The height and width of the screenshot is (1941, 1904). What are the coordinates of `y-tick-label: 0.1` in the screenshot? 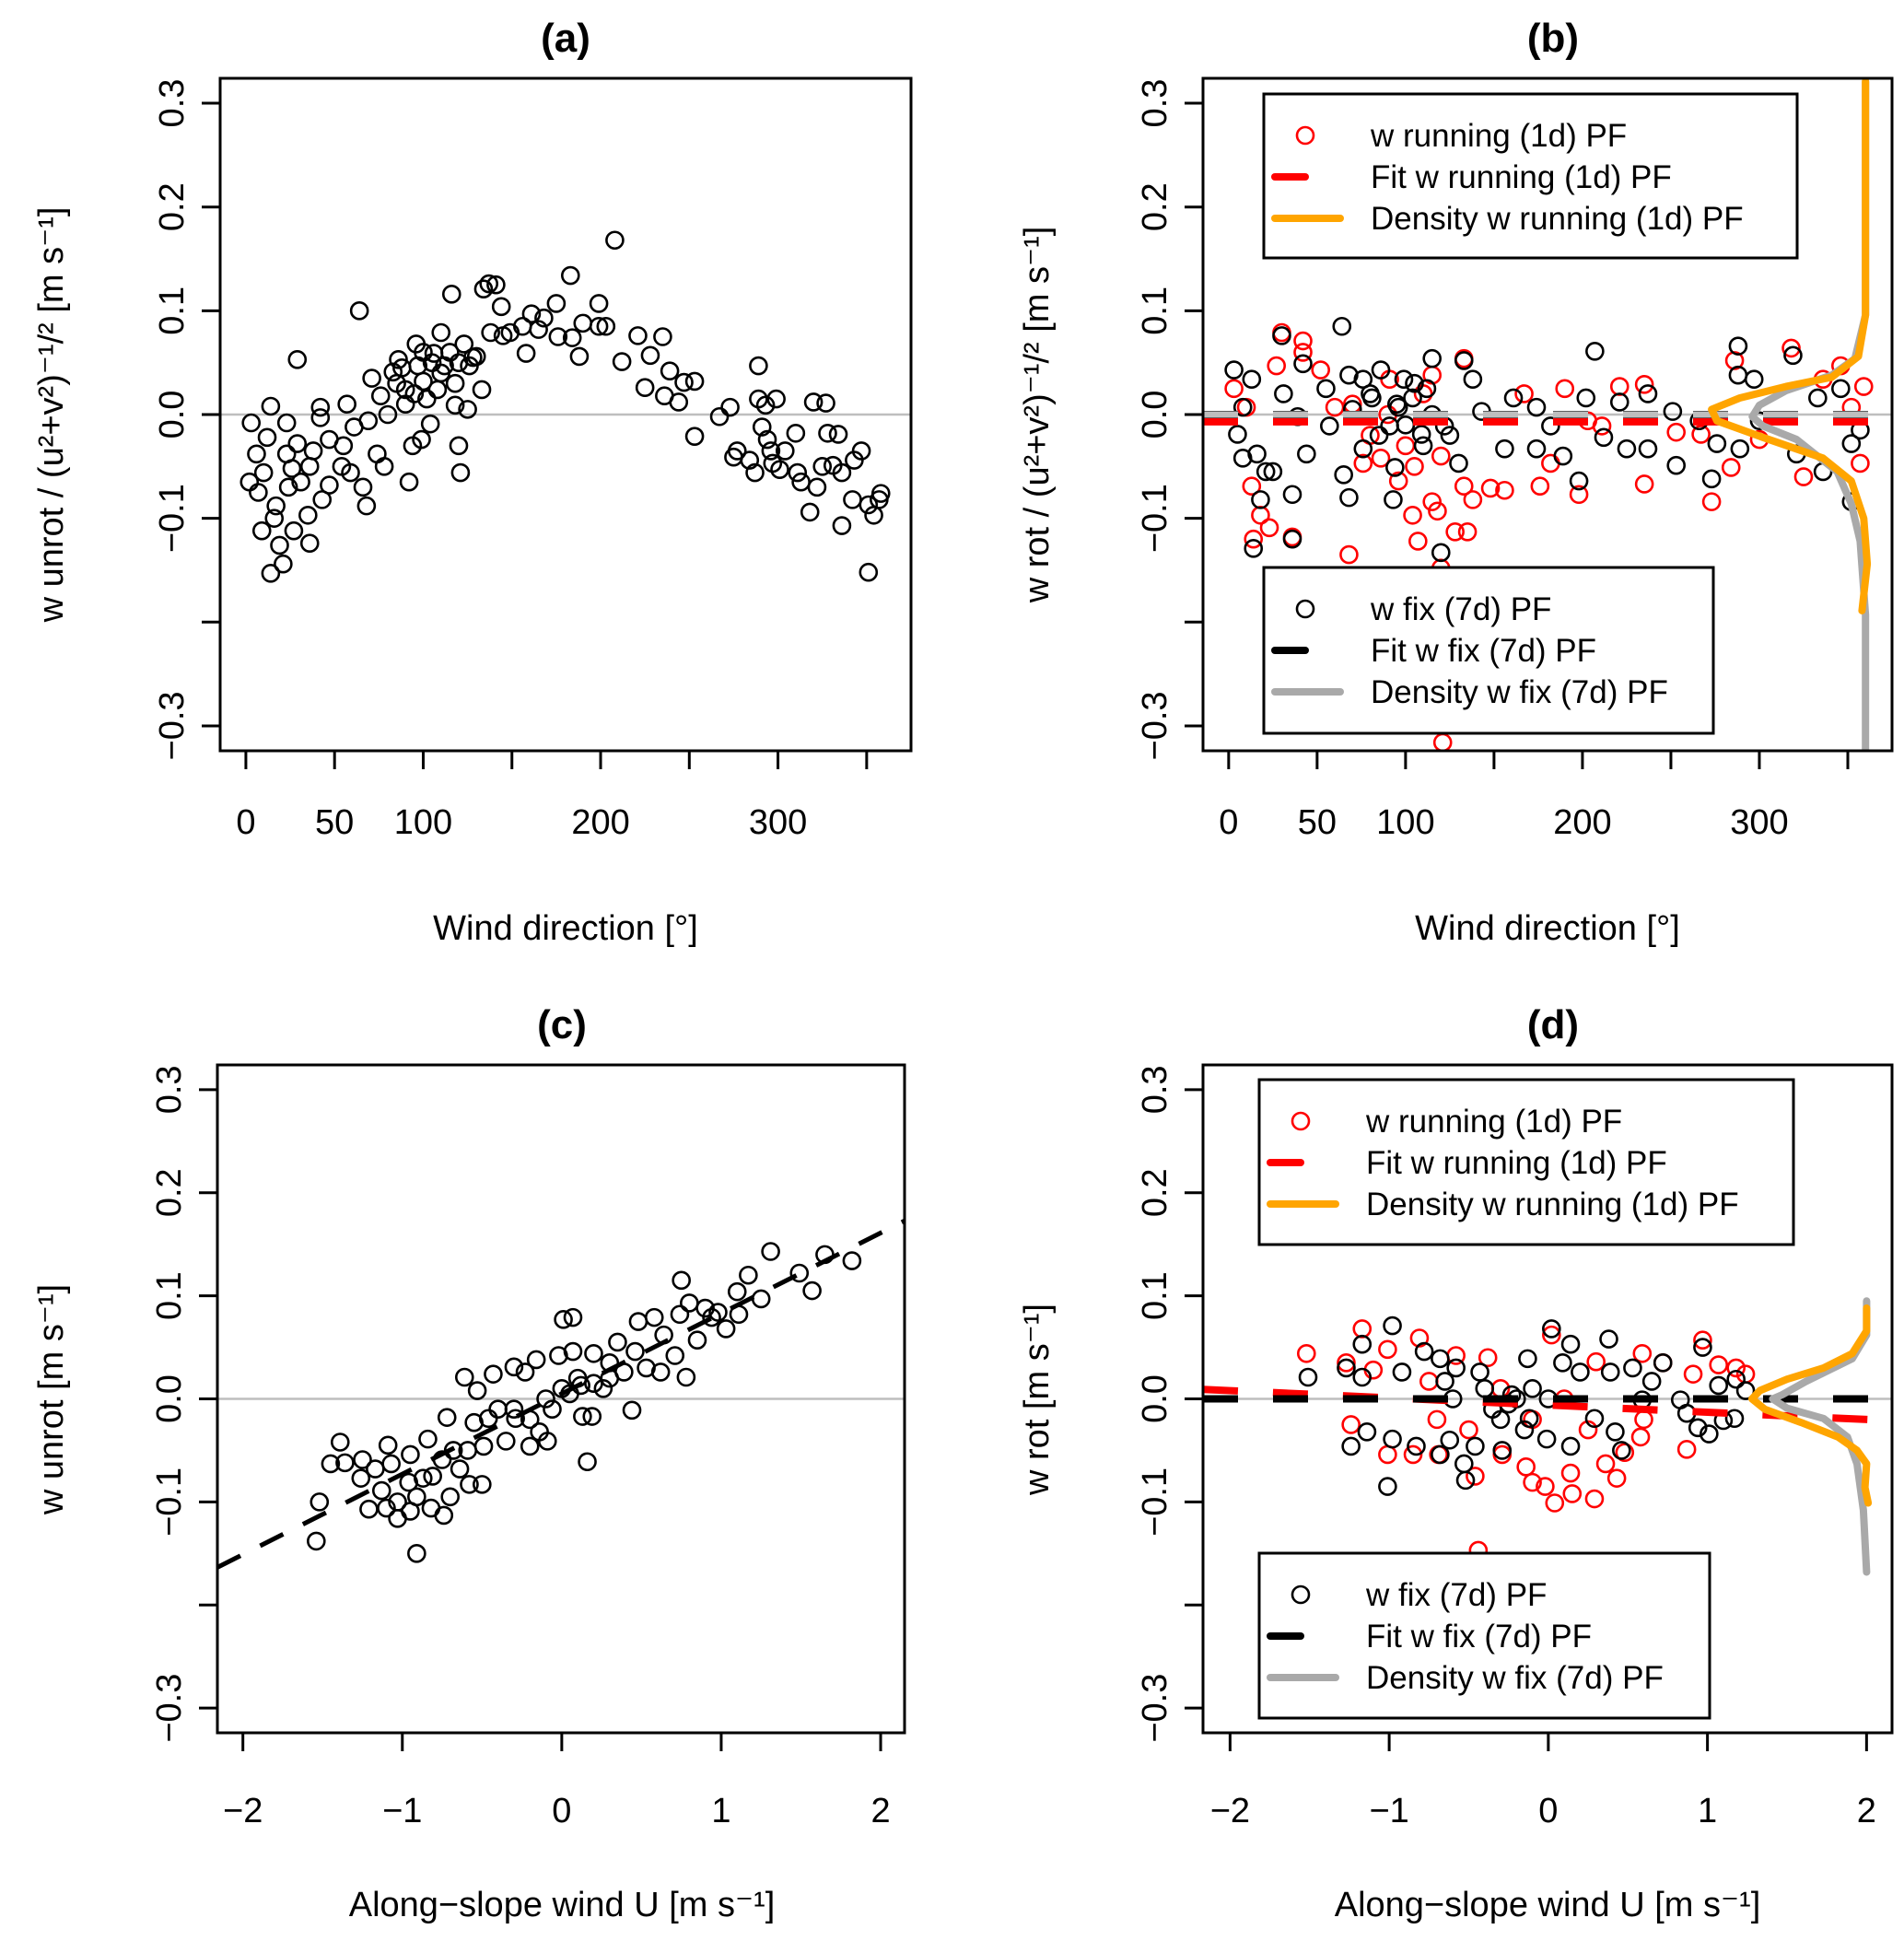 It's located at (169, 1295).